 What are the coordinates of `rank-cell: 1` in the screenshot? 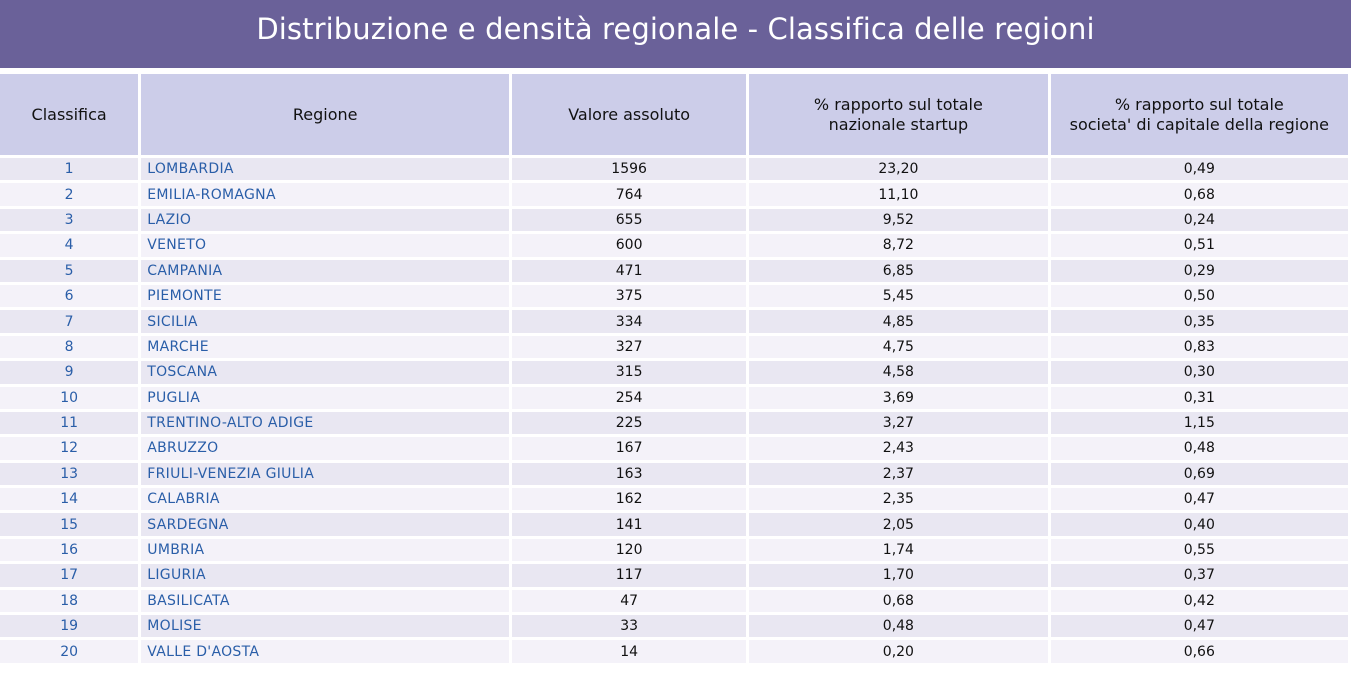 It's located at (69, 169).